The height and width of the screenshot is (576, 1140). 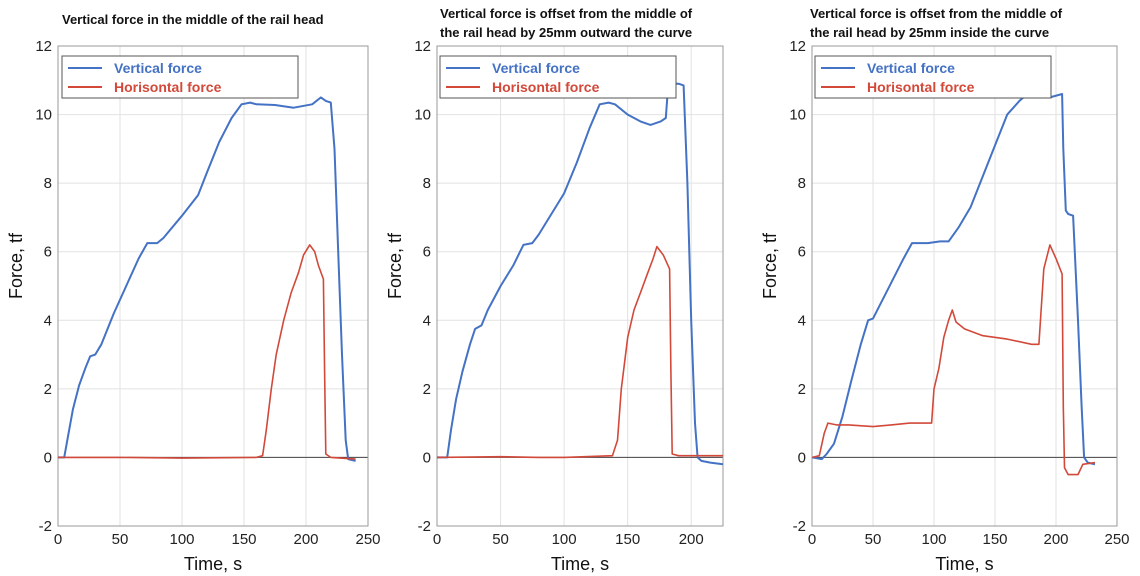 I want to click on chart-1-xtick-label: 0, so click(x=58, y=539).